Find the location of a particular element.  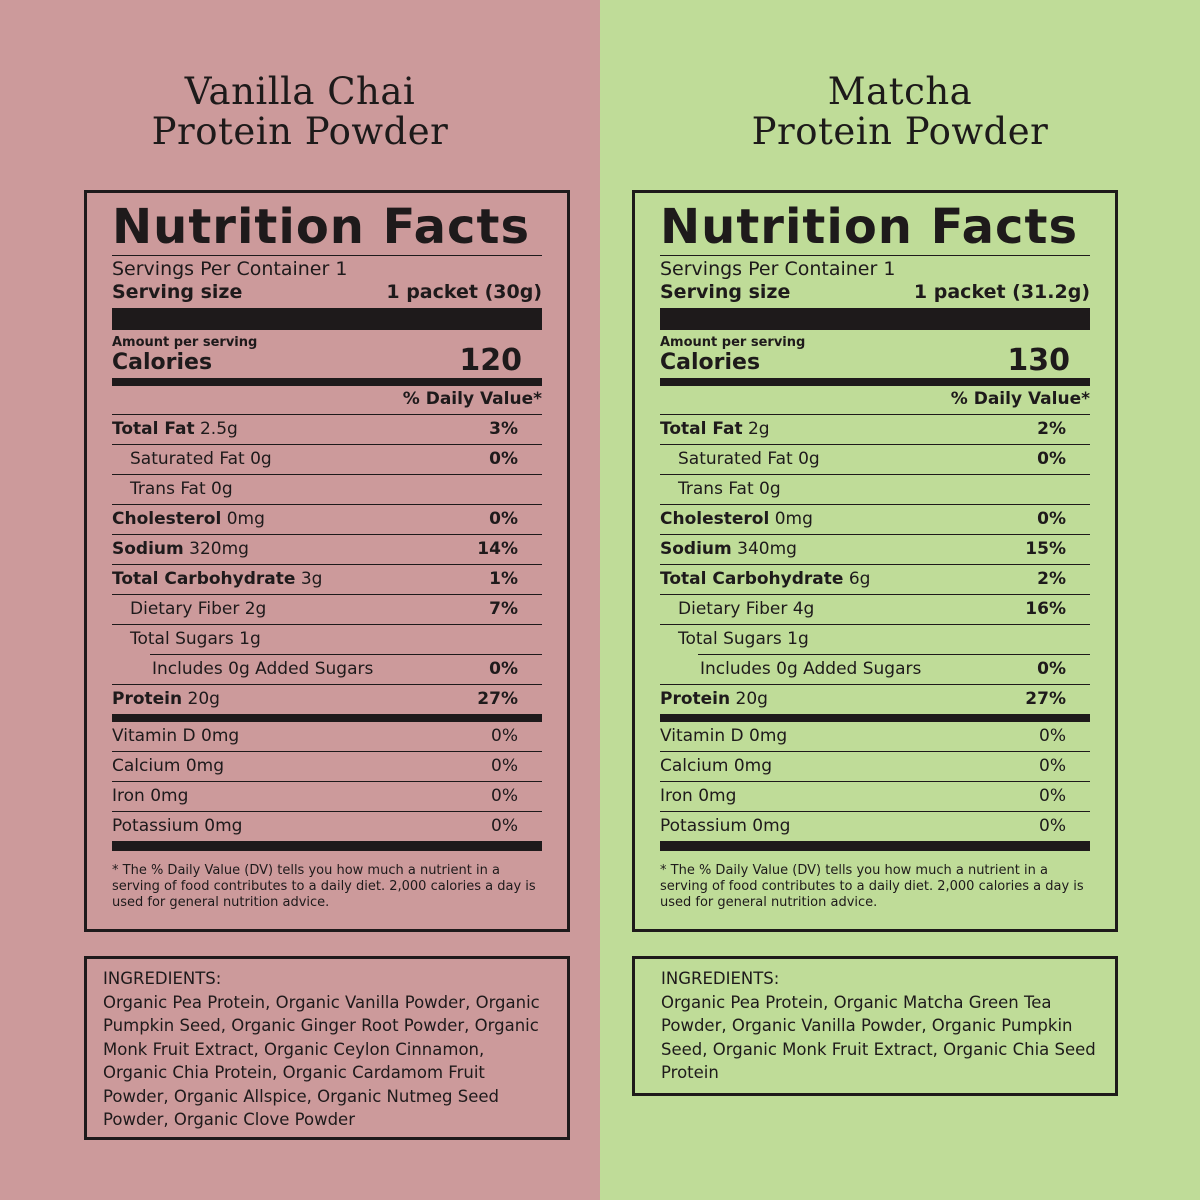

calories-value: 120 is located at coordinates (490, 360).